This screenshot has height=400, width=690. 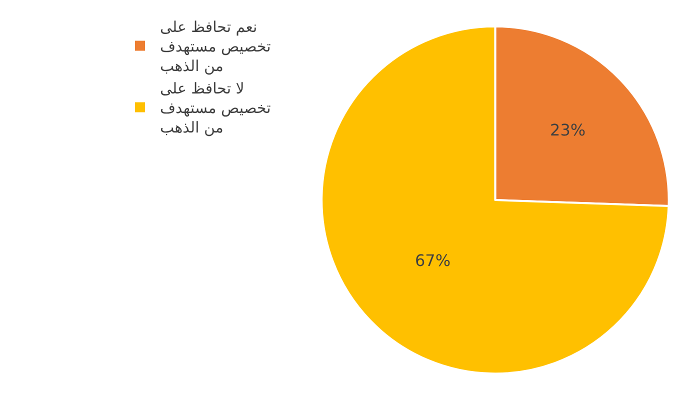 I want to click on legend-label: نعم تحافظ على تخصيص مستهدف من الذهب, so click(x=215, y=47).